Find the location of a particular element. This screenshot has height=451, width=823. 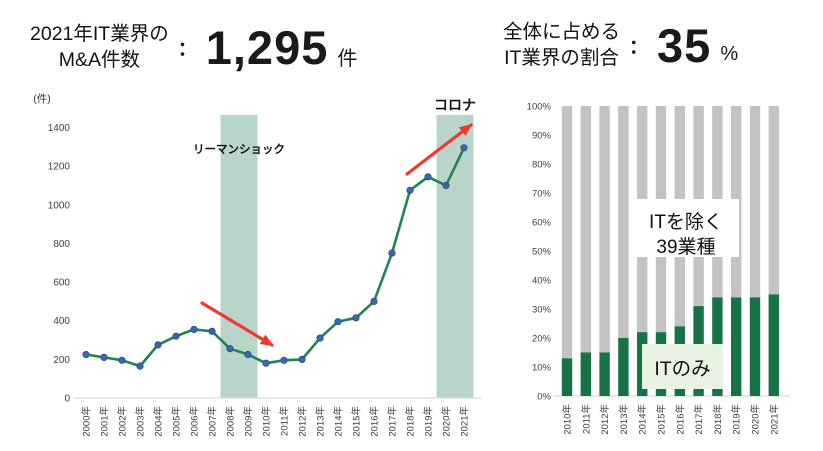

left-header: 2021年IT業界の M&A件数 ： 1,295 件 is located at coordinates (193, 48).